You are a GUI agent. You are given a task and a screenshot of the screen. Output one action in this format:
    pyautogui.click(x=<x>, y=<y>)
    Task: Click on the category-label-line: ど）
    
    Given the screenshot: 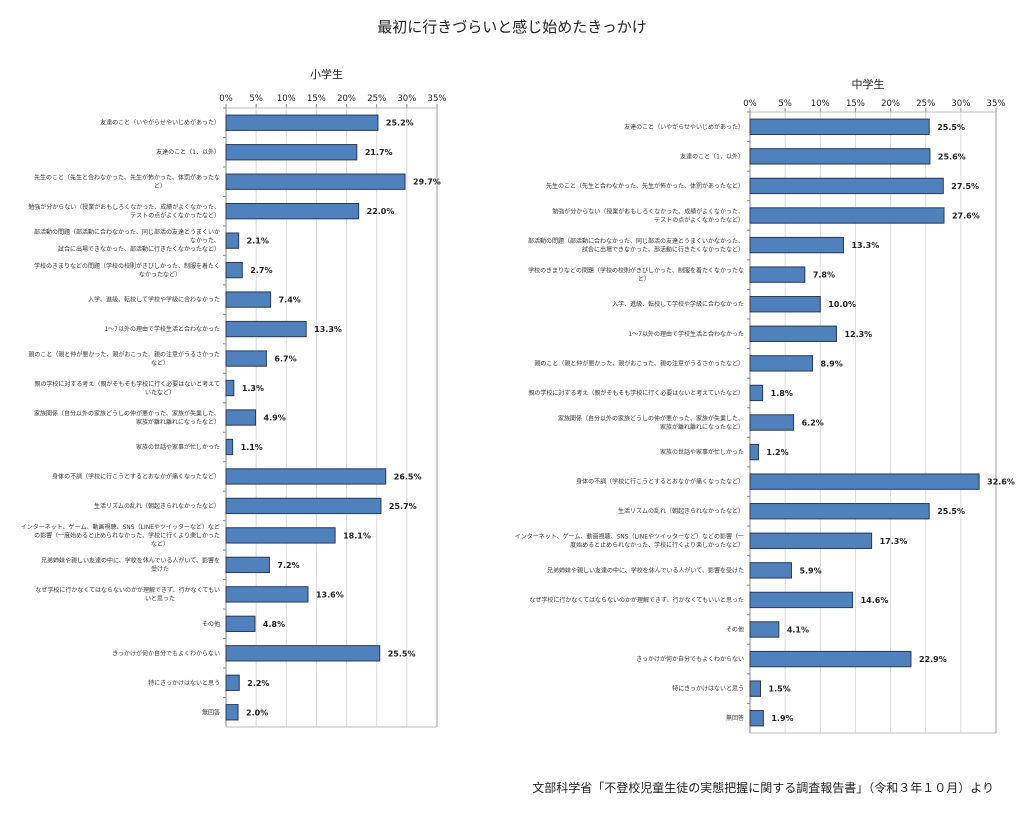 What is the action you would take?
    pyautogui.click(x=644, y=279)
    